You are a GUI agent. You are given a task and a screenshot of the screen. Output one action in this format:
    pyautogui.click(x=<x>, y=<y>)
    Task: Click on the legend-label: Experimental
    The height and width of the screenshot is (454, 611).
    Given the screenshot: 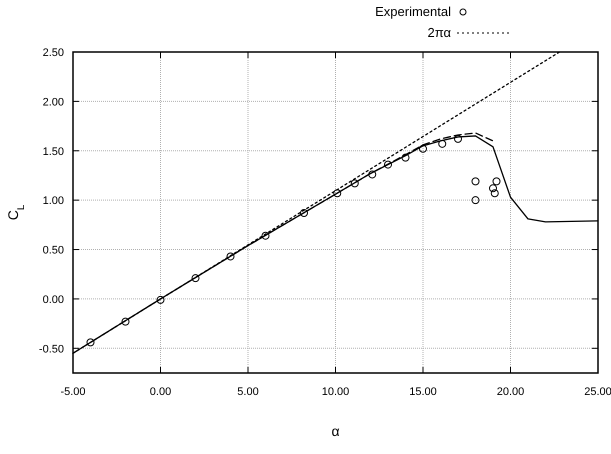 What is the action you would take?
    pyautogui.click(x=413, y=11)
    